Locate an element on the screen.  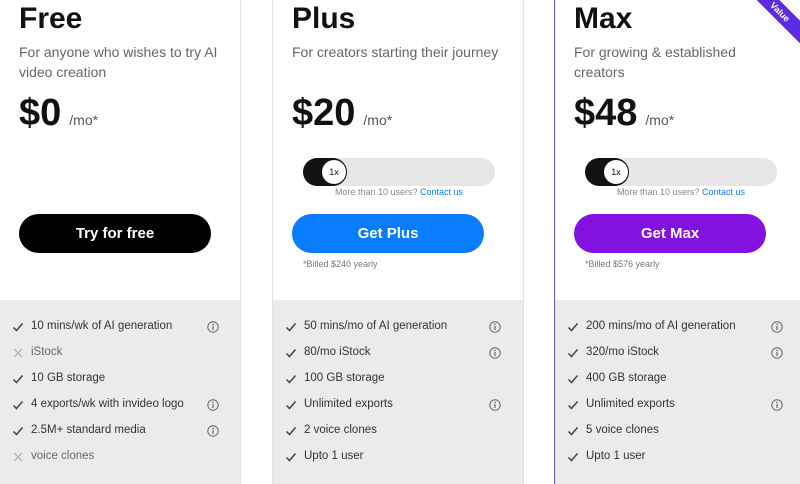
feature-text: 5 voice clones is located at coordinates (622, 430).